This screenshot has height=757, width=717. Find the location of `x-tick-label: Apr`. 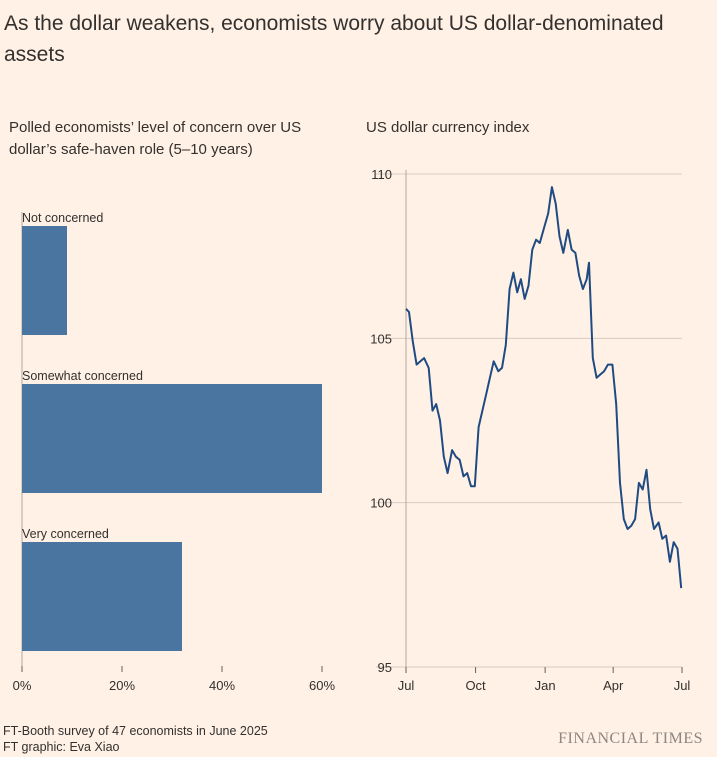

x-tick-label: Apr is located at coordinates (613, 685).